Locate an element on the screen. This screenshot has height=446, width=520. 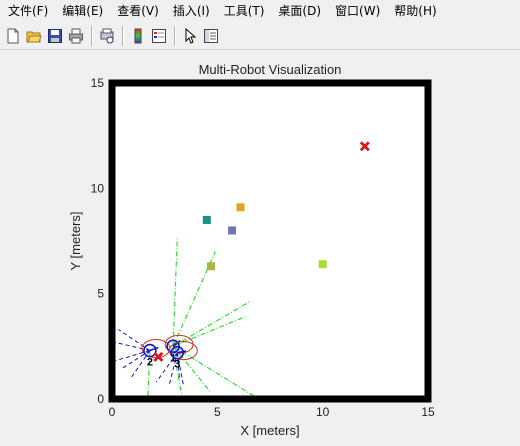
robot-label: 3 is located at coordinates (177, 365).